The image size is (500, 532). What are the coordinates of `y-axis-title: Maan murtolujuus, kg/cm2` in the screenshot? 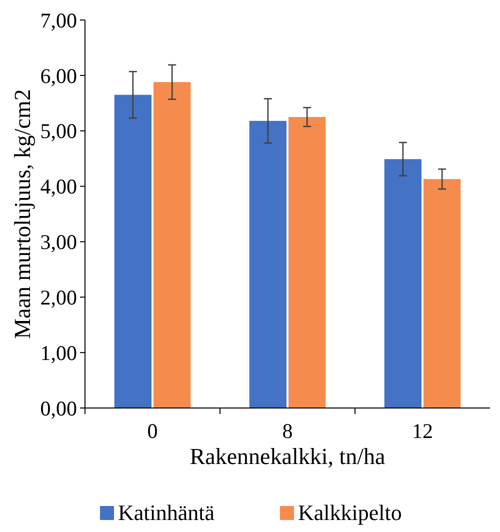 It's located at (22, 214).